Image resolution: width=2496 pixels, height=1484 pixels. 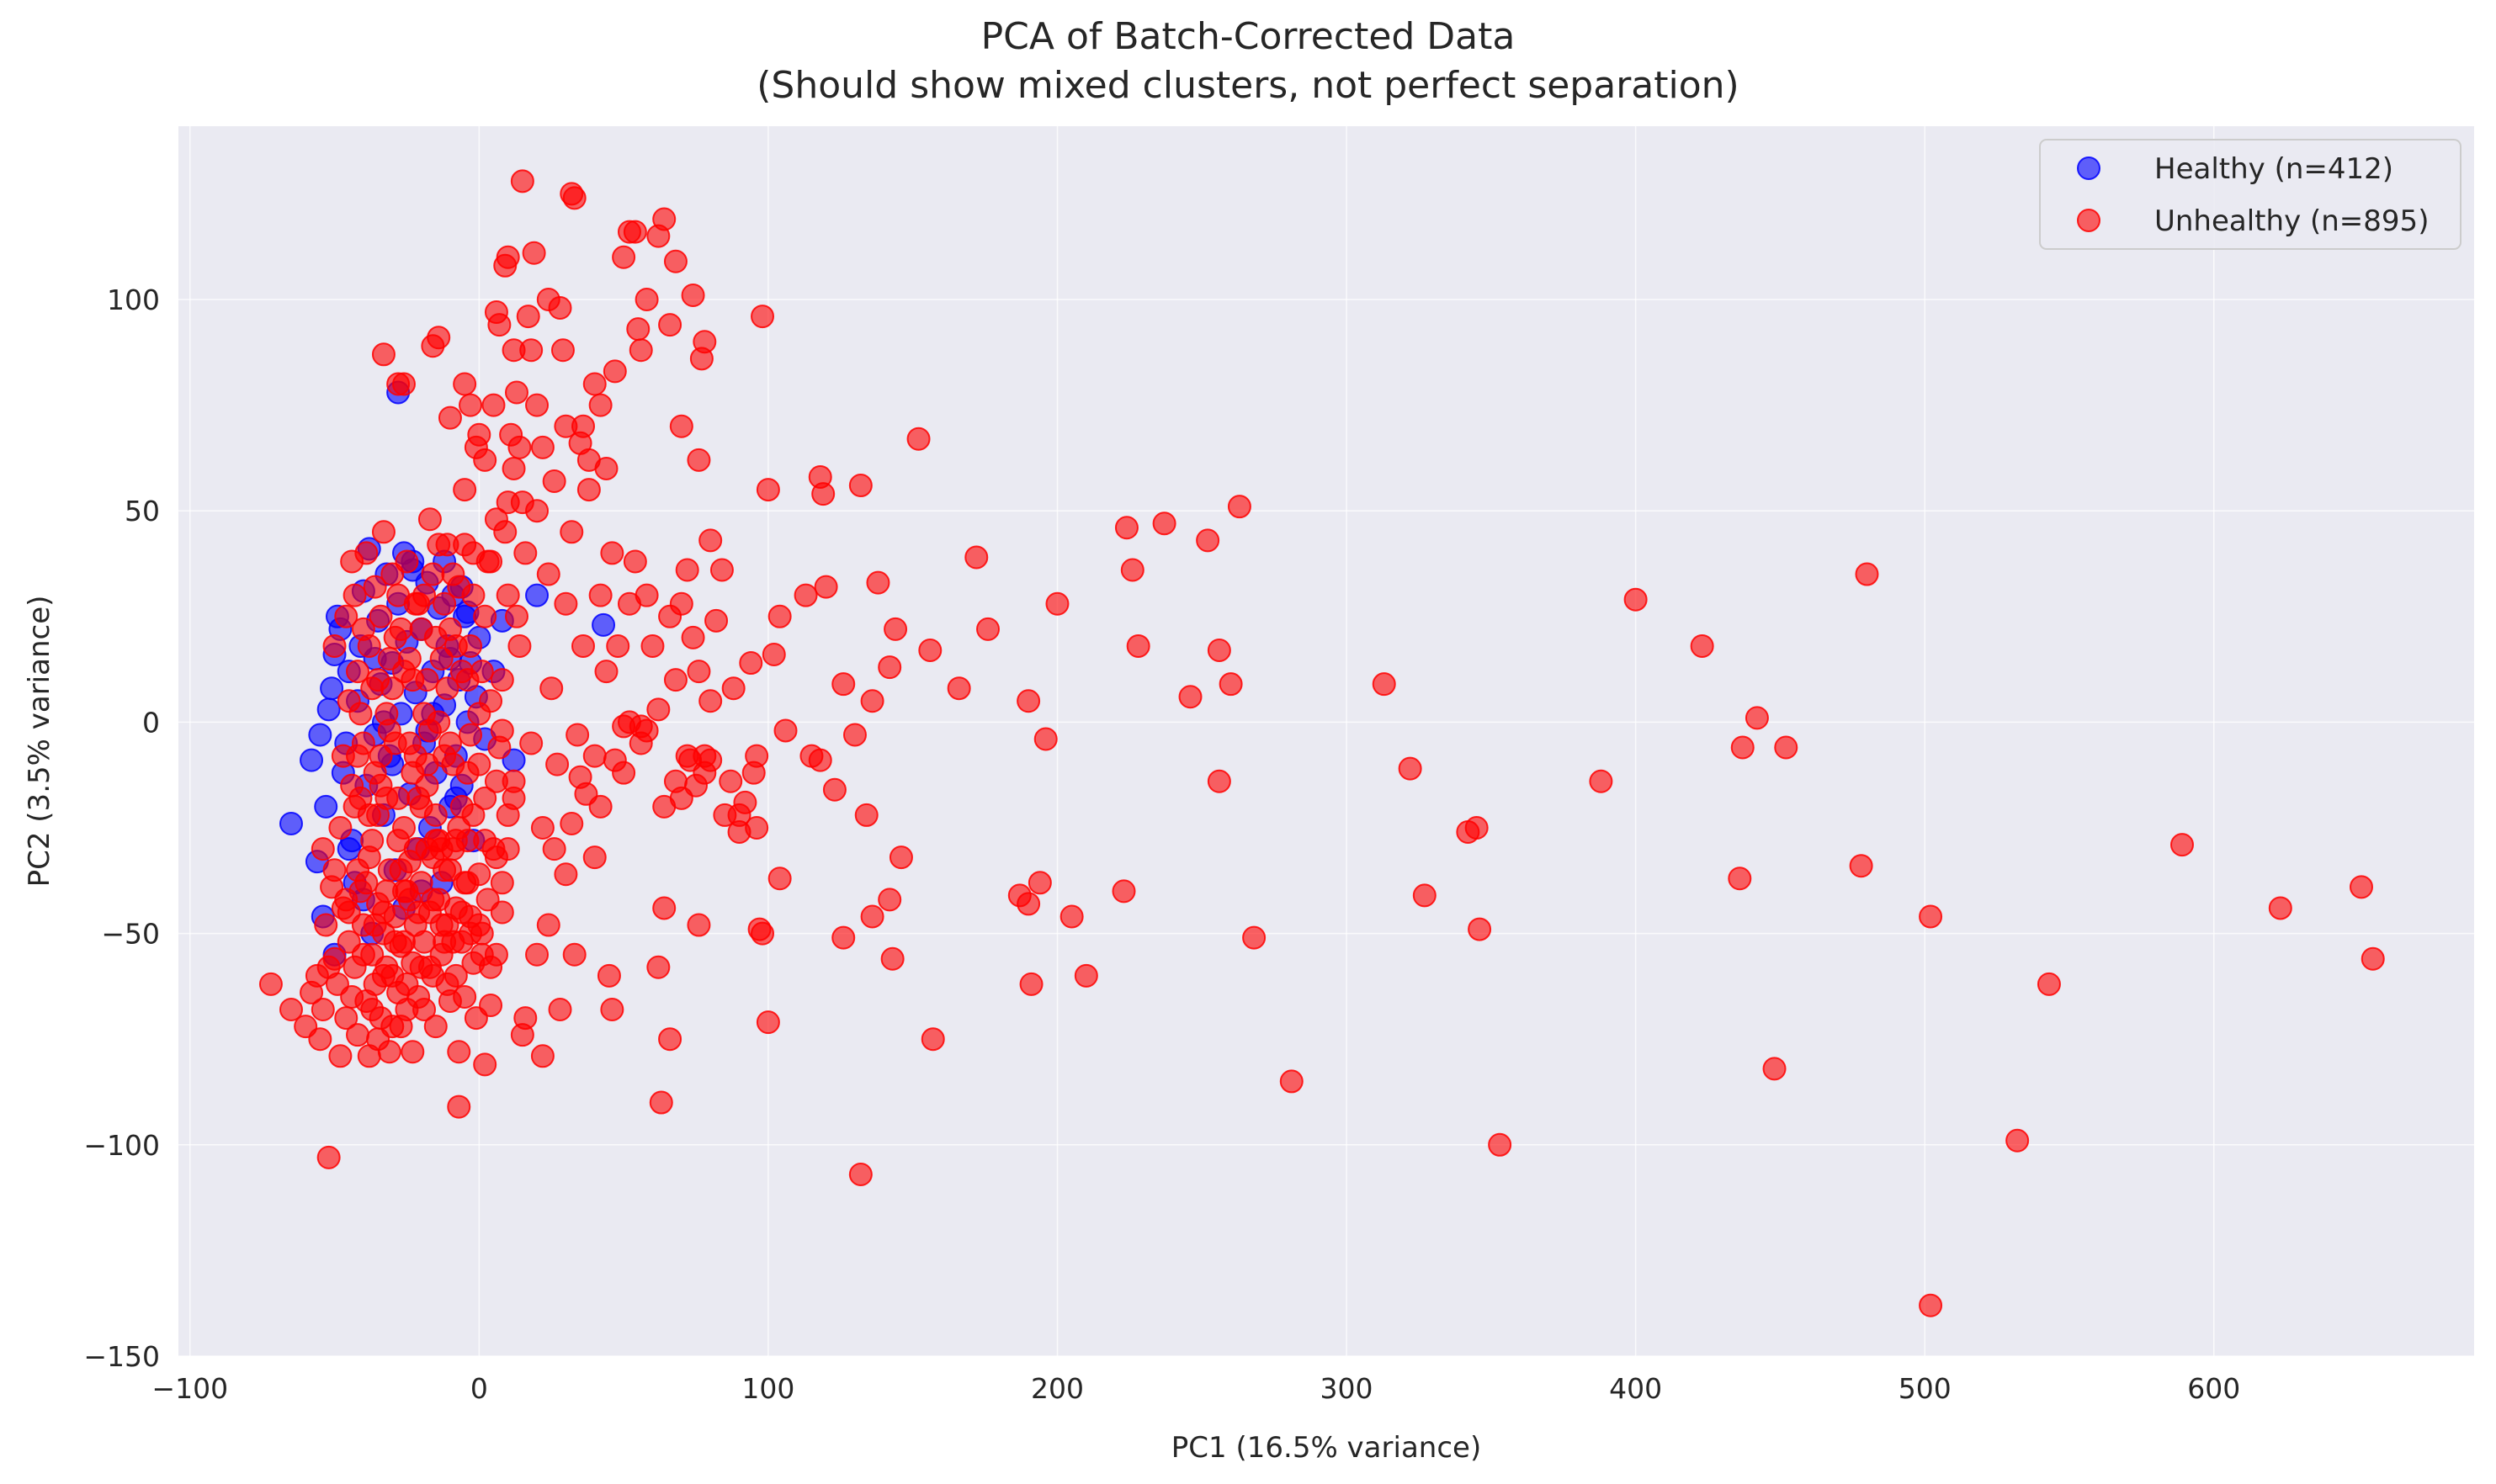 What do you see at coordinates (121, 1145) in the screenshot?
I see `y-tick-label: −100` at bounding box center [121, 1145].